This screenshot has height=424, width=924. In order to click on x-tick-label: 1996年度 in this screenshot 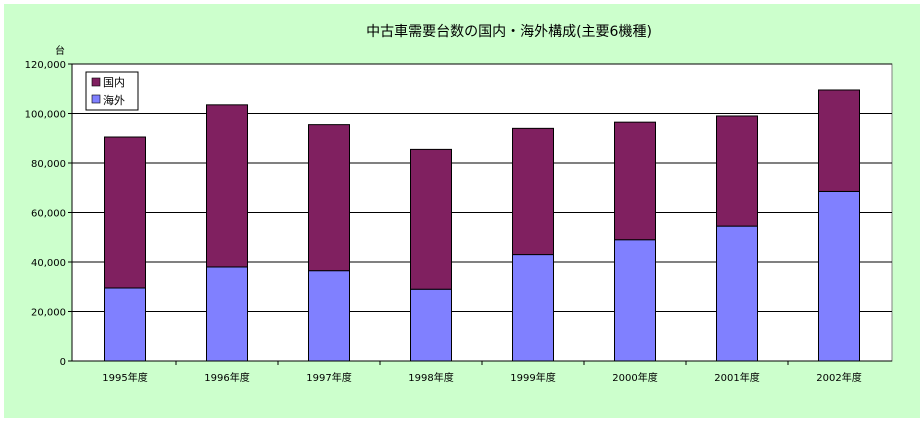, I will do `click(226, 377)`.